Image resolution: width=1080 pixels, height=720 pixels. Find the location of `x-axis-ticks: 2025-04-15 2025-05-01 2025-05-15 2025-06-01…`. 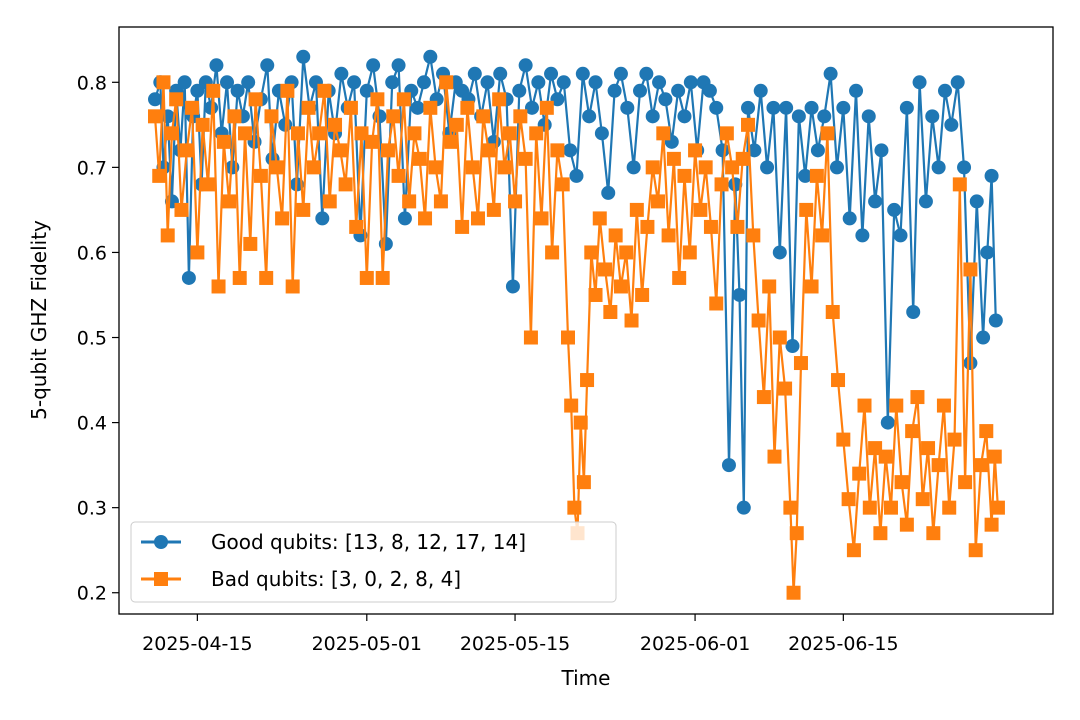

x-axis-ticks: 2025-04-15 2025-05-01 2025-05-15 2025-06-01… is located at coordinates (520, 634).